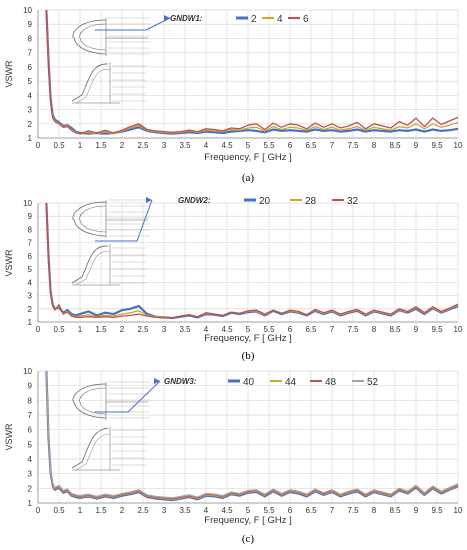  Describe the element at coordinates (180, 381) in the screenshot. I see `legend-title: GNDW3:` at that location.